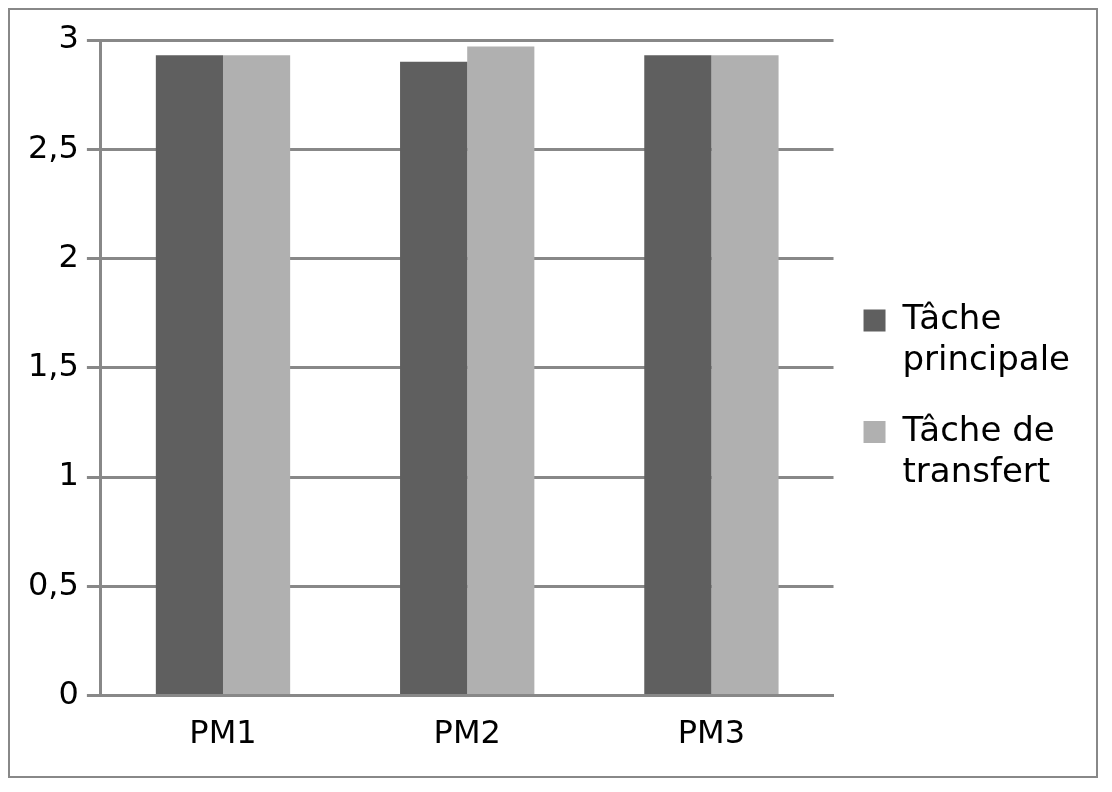 The image size is (1112, 792). What do you see at coordinates (711, 732) in the screenshot?
I see `x-tick-label: PM3` at bounding box center [711, 732].